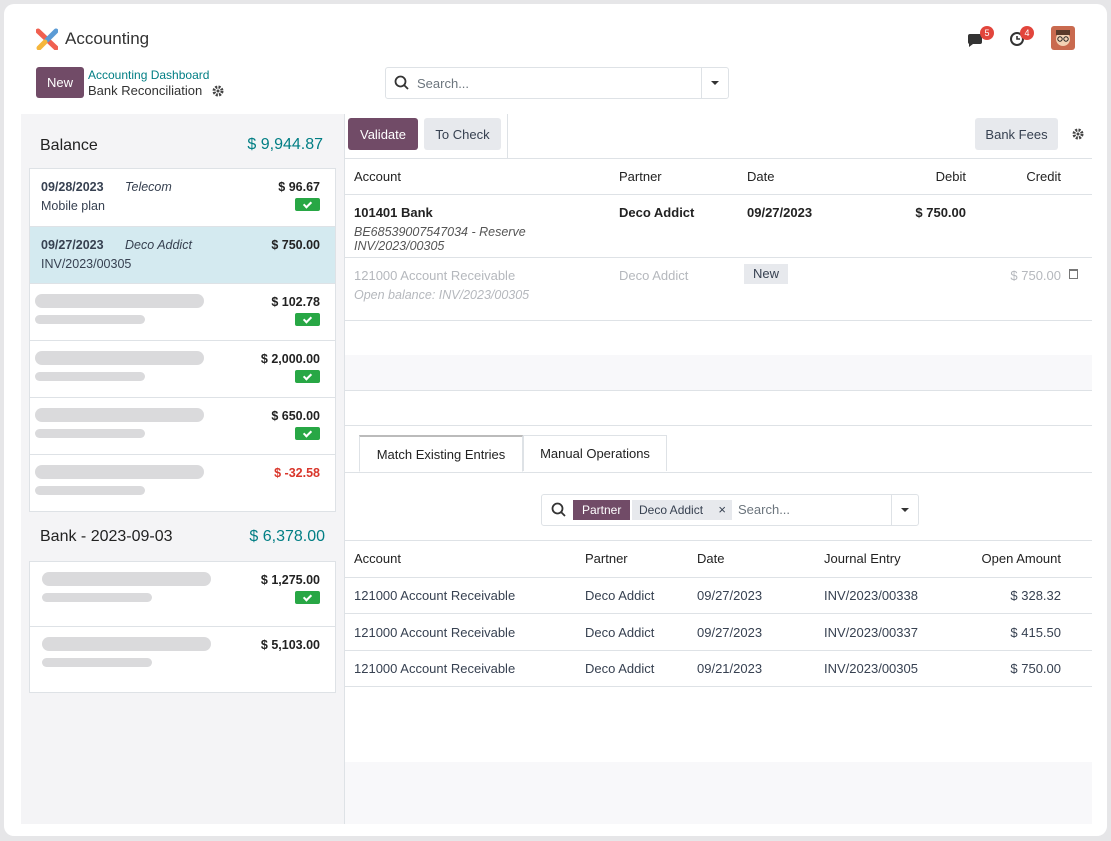  Describe the element at coordinates (462, 134) in the screenshot. I see `to-check-button: To Check` at that location.